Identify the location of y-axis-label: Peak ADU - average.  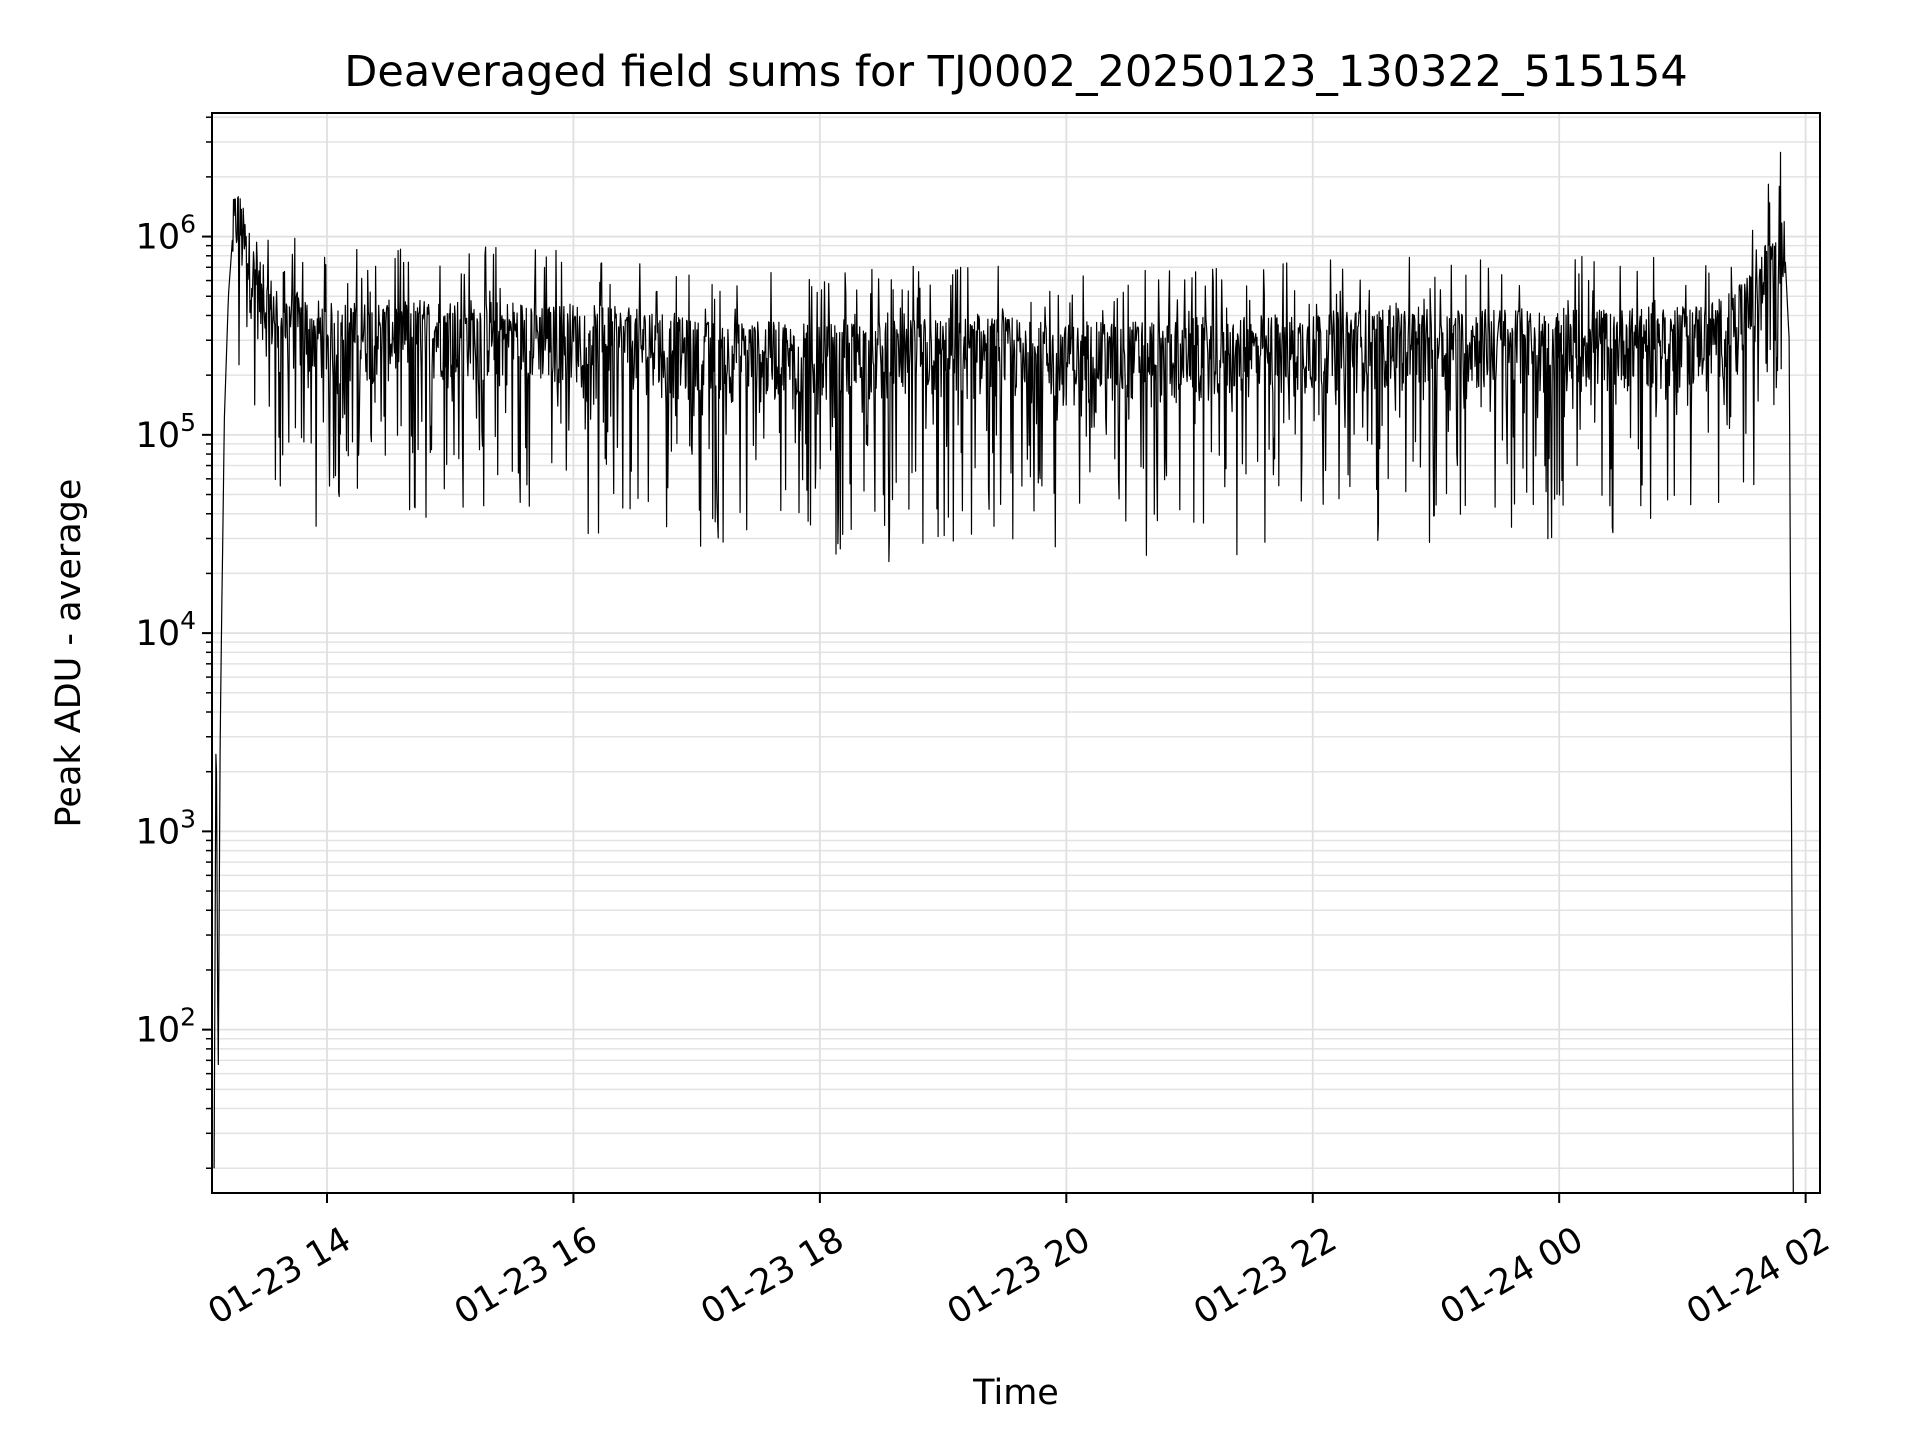
(69, 653).